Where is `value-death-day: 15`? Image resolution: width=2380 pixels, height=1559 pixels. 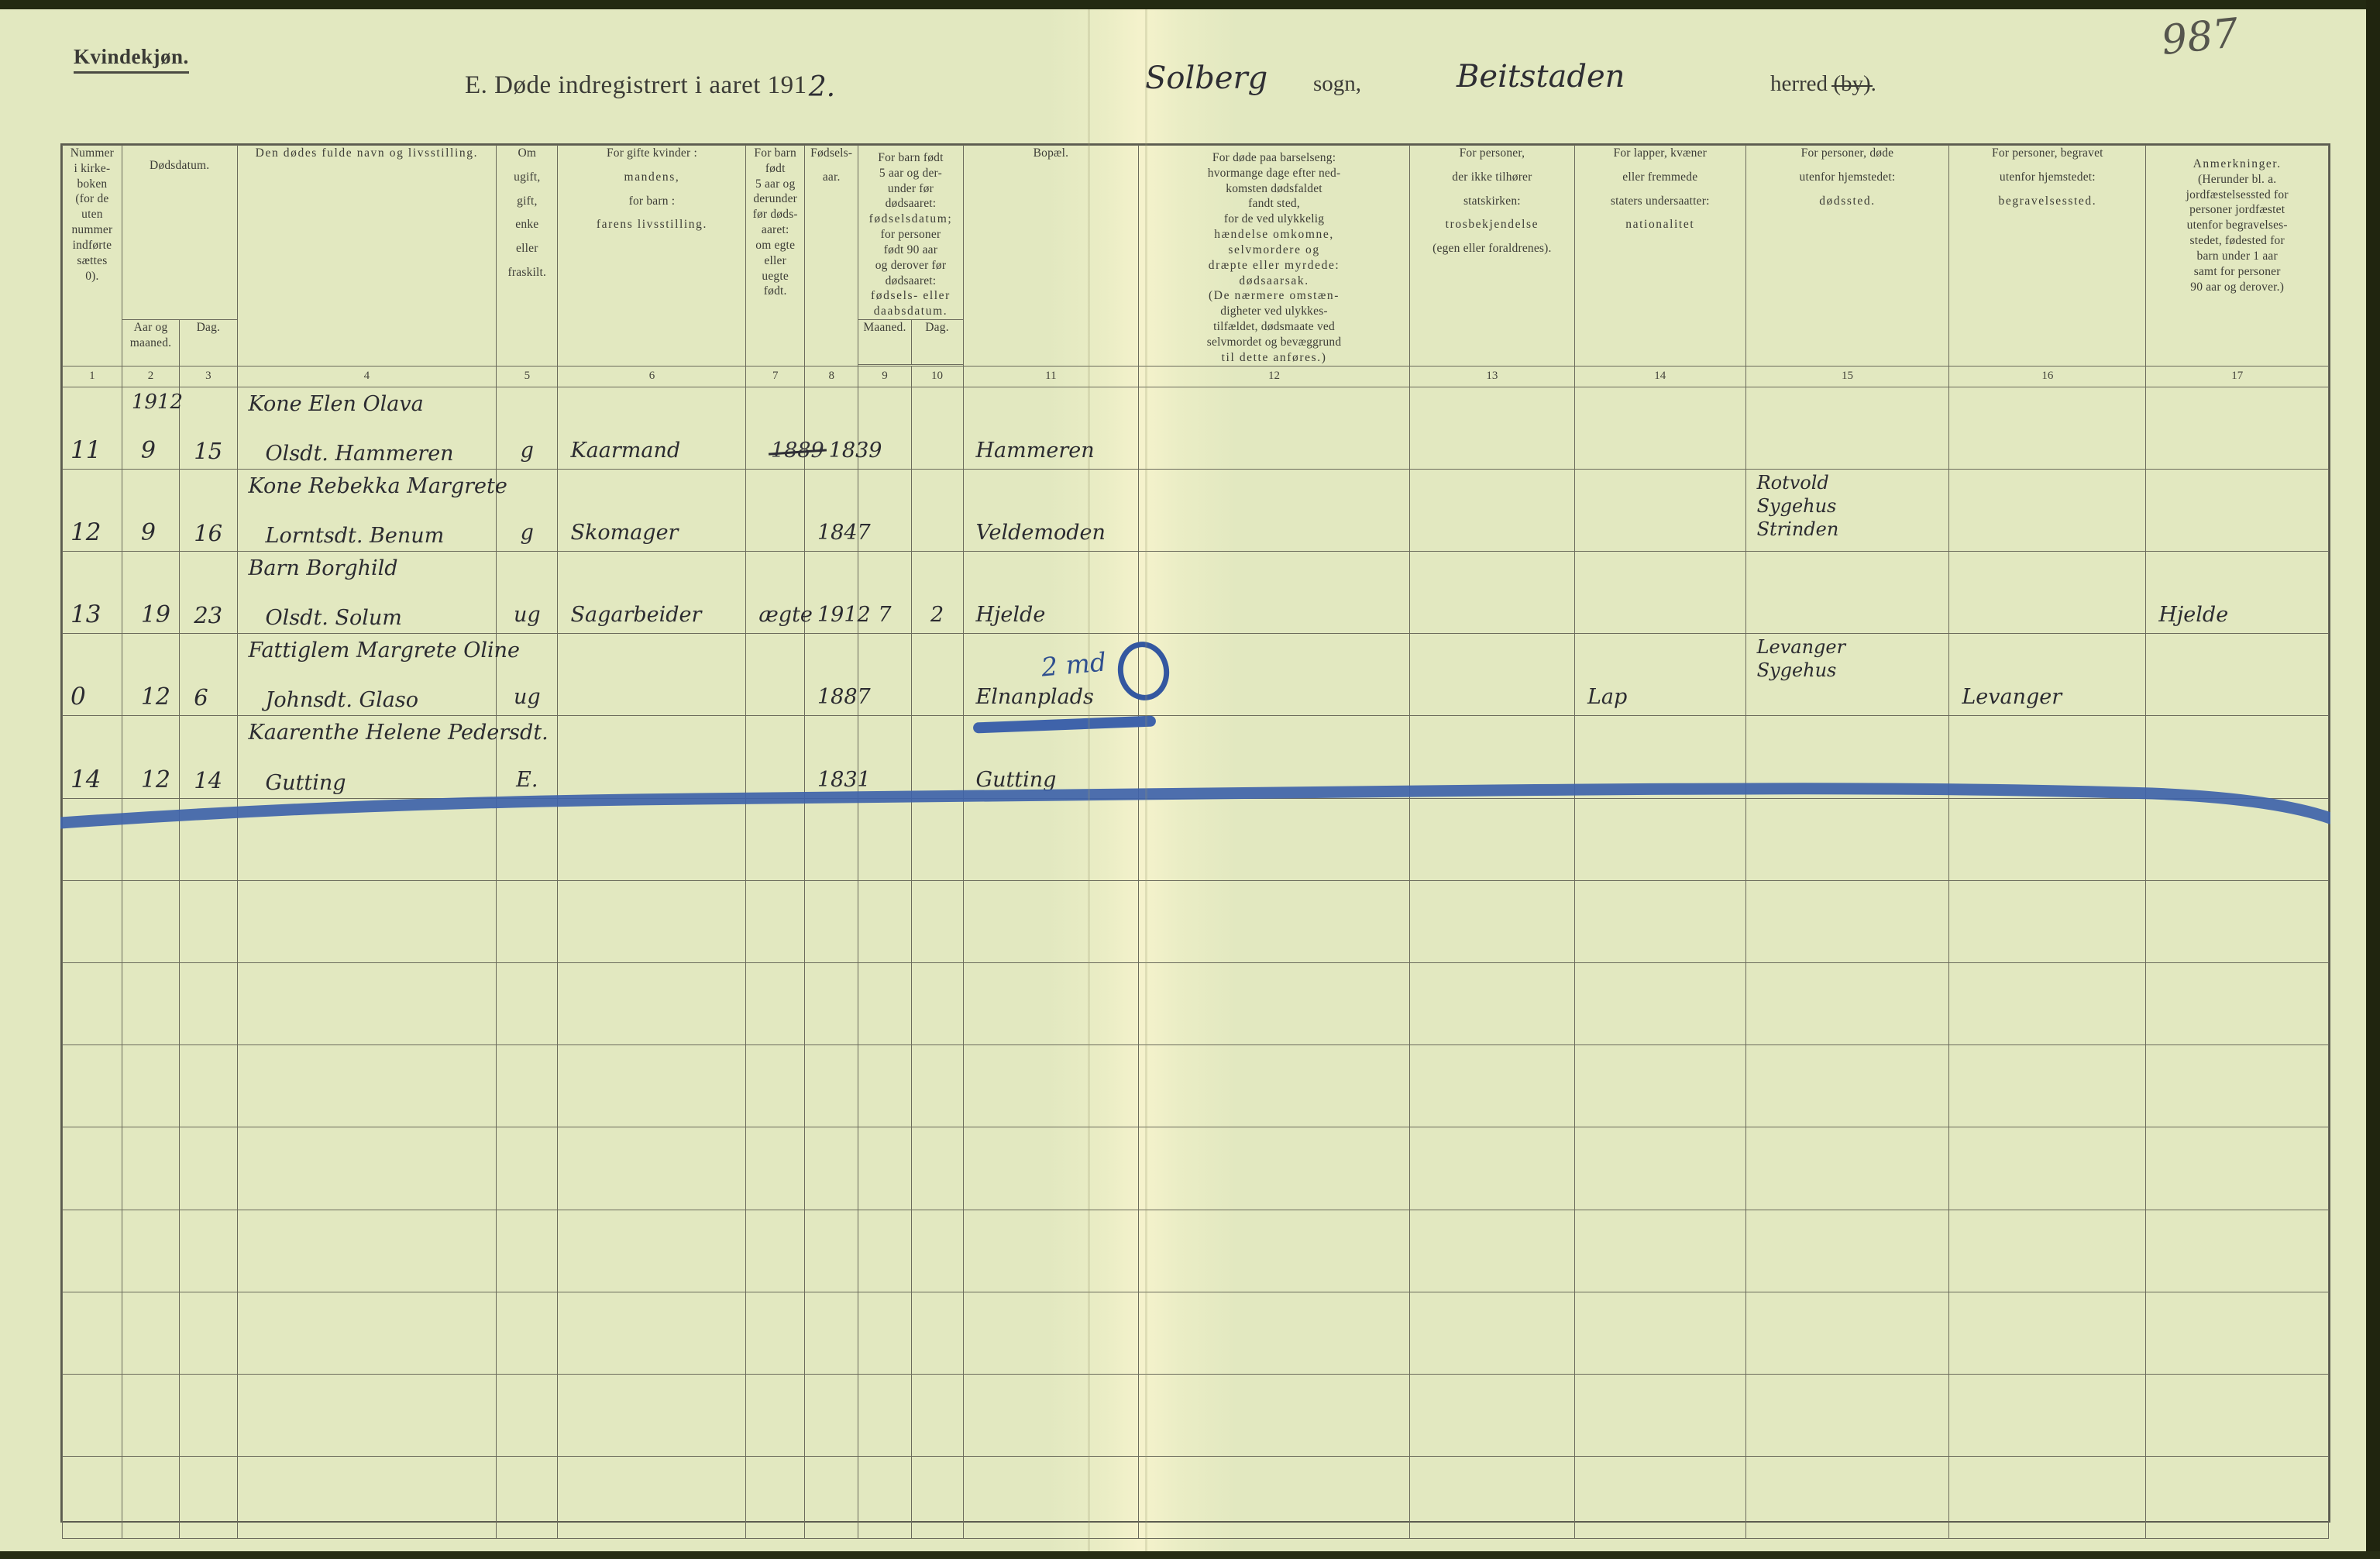 value-death-day: 15 is located at coordinates (209, 450).